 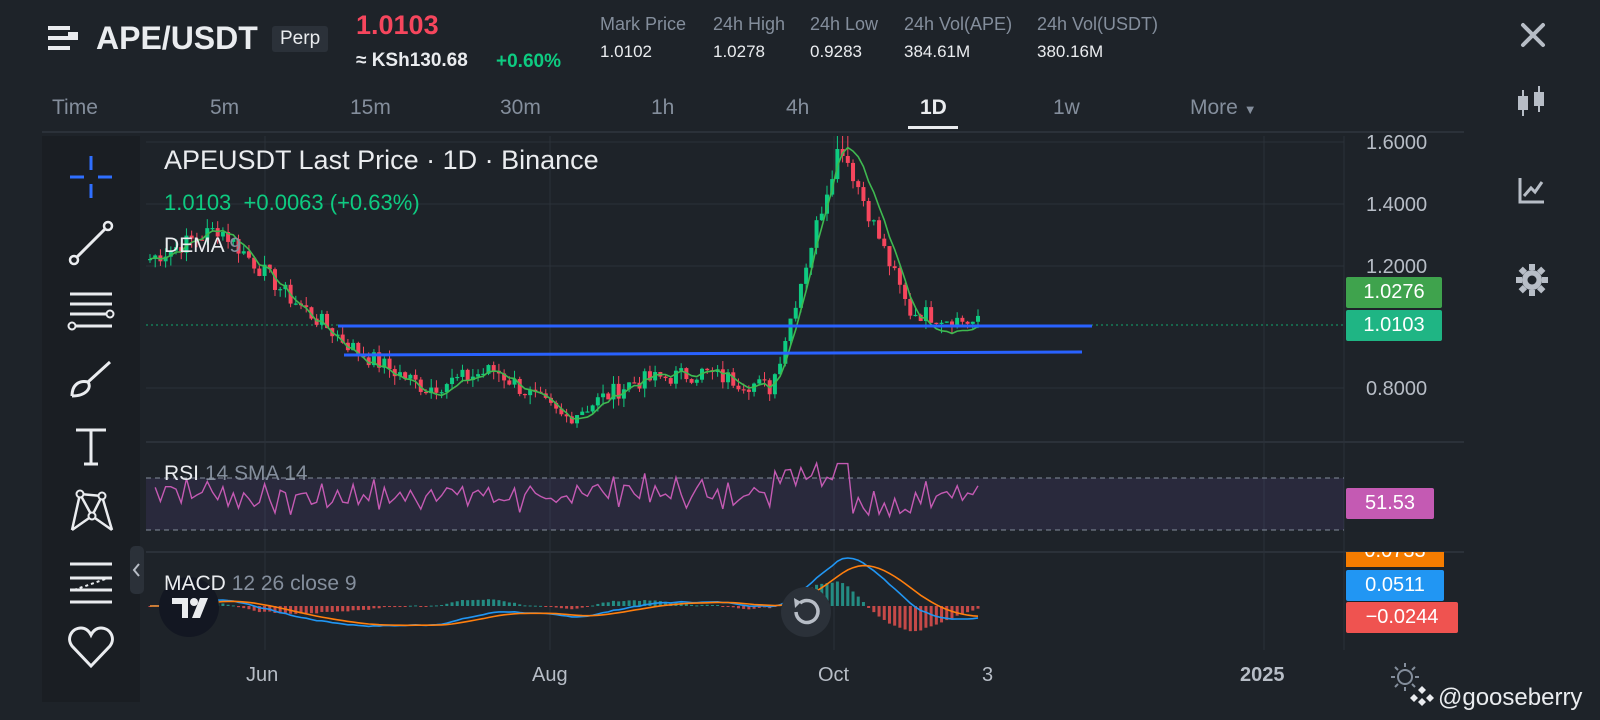 What do you see at coordinates (177, 38) in the screenshot?
I see `symbol-title: APE/USDT` at bounding box center [177, 38].